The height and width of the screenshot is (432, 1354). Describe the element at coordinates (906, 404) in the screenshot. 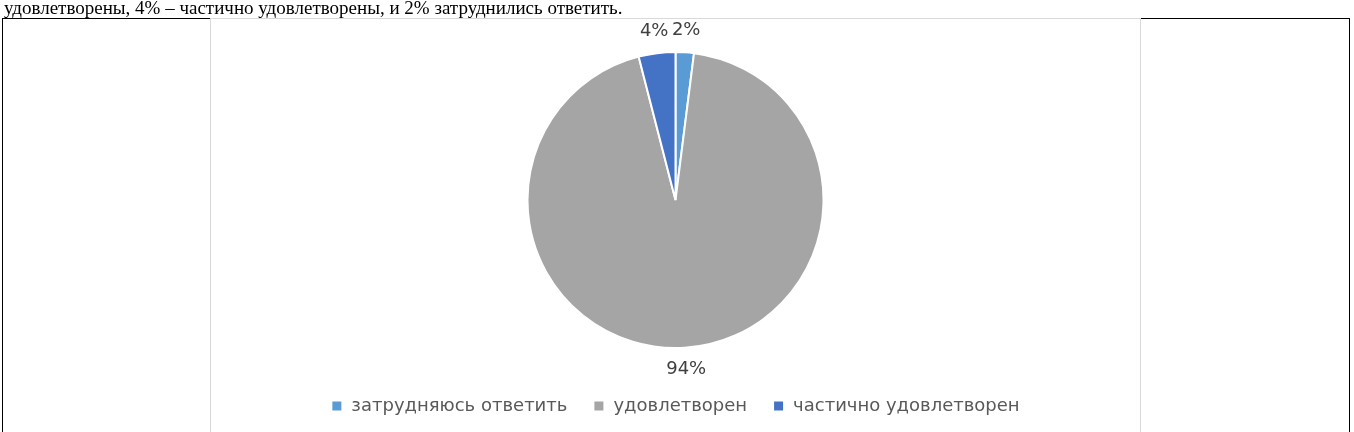

I see `legend-label: частично удовлетворен` at that location.